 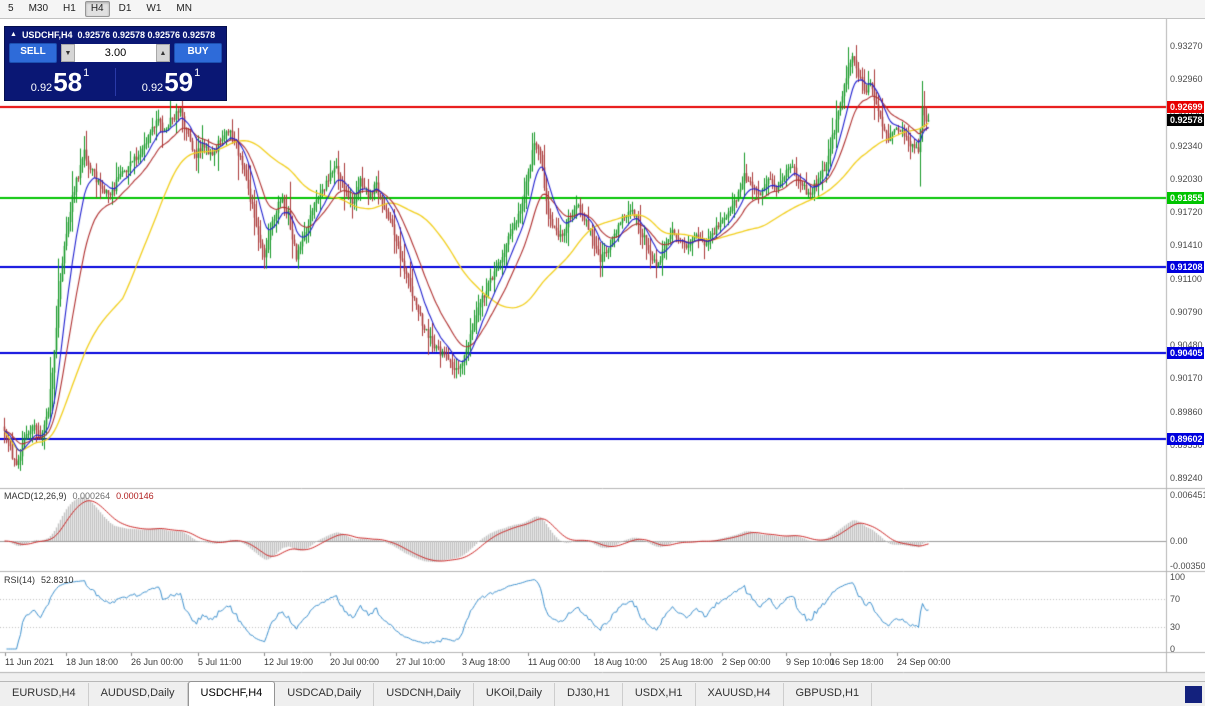 What do you see at coordinates (1193, 694) in the screenshot?
I see `tab-scroll-button` at bounding box center [1193, 694].